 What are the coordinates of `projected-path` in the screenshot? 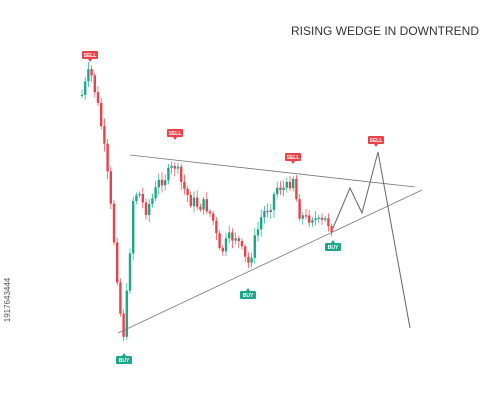 It's located at (371, 240).